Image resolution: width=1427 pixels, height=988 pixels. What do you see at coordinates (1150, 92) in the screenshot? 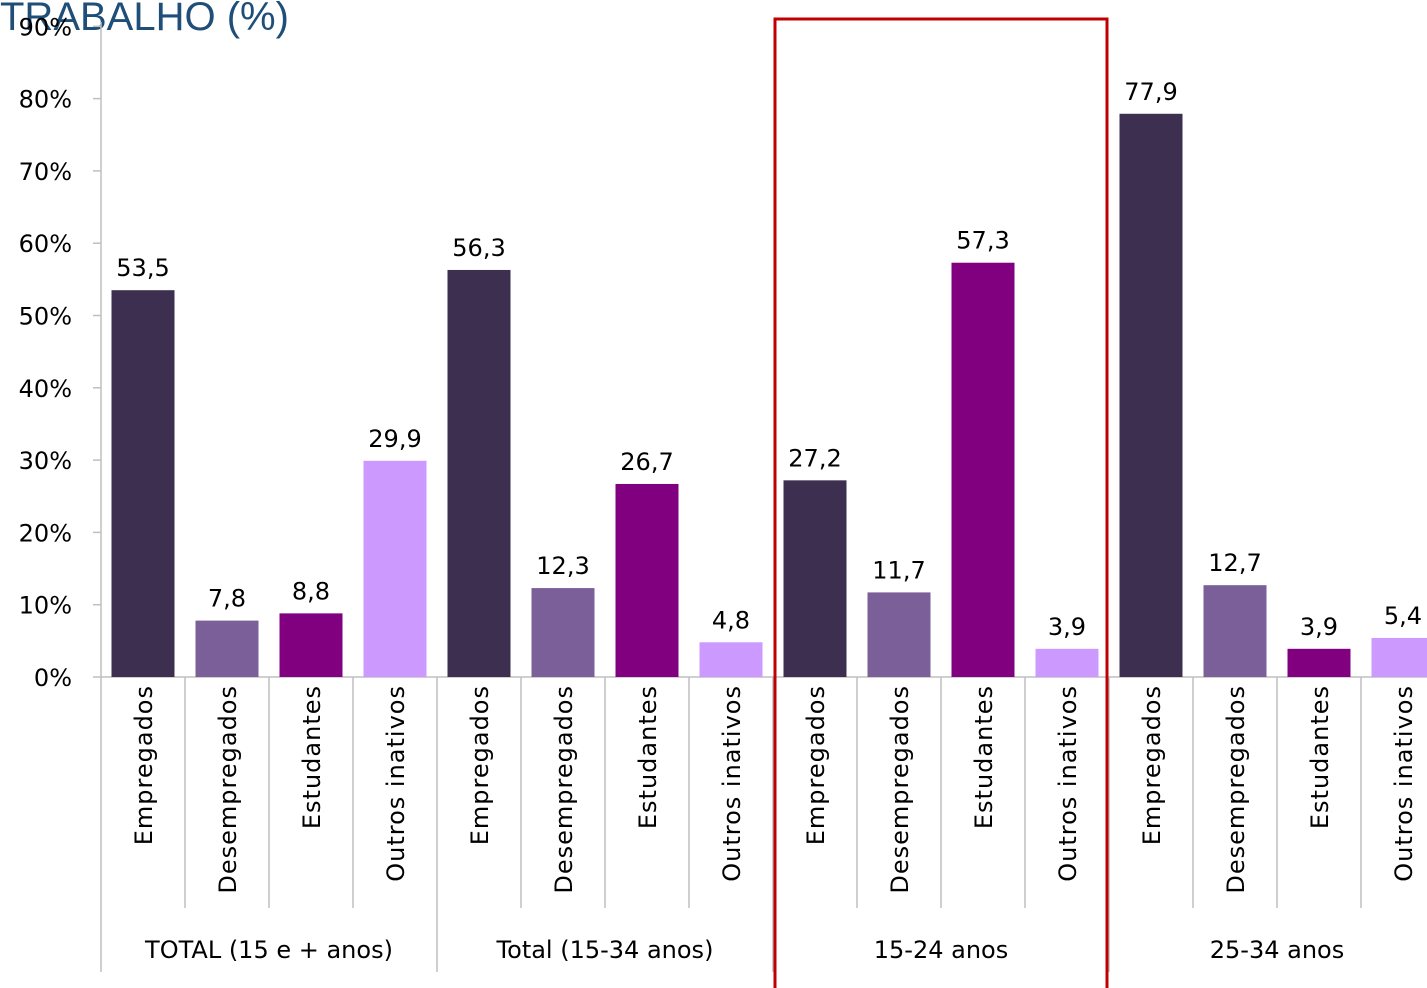
I see `data-label: 77,9` at bounding box center [1150, 92].